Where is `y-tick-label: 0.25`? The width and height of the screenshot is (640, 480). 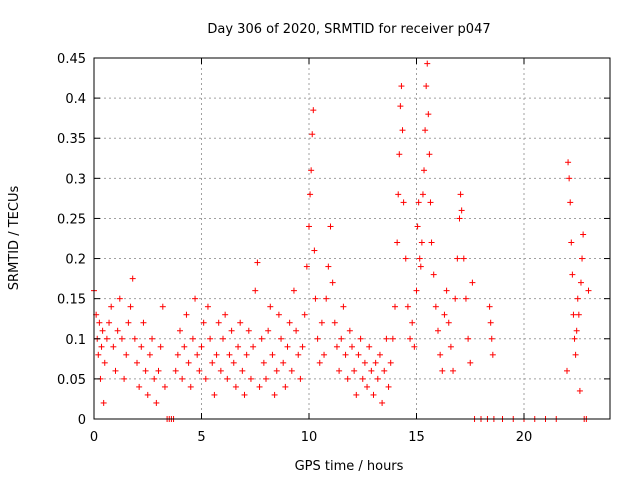
y-tick-label: 0.25 is located at coordinates (71, 219).